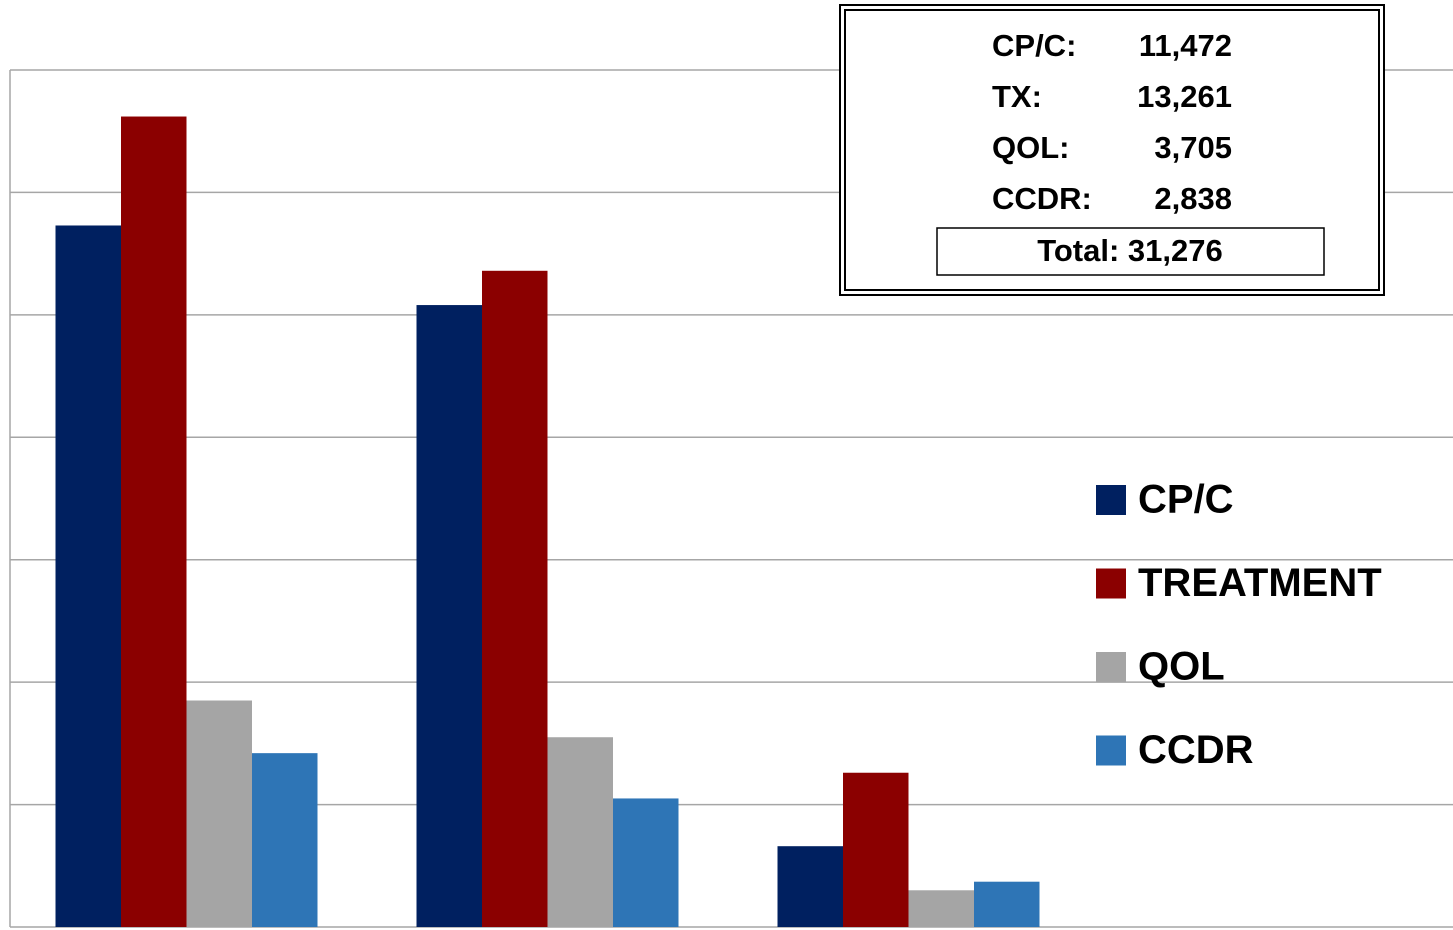  Describe the element at coordinates (1034, 45) in the screenshot. I see `annotation-label: CP/C:` at that location.